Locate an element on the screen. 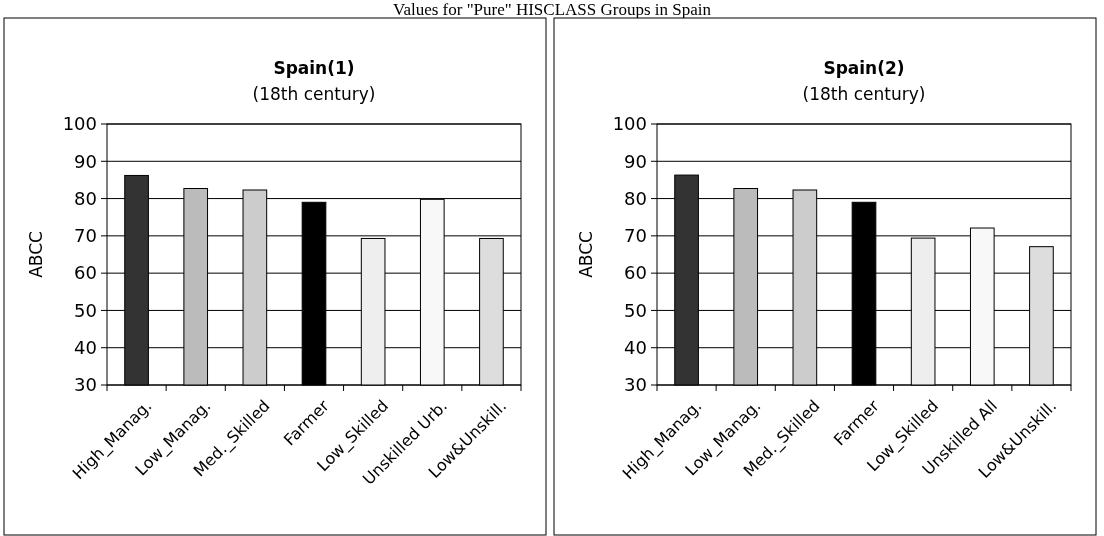  chart-title: Spain(1) is located at coordinates (314, 68).